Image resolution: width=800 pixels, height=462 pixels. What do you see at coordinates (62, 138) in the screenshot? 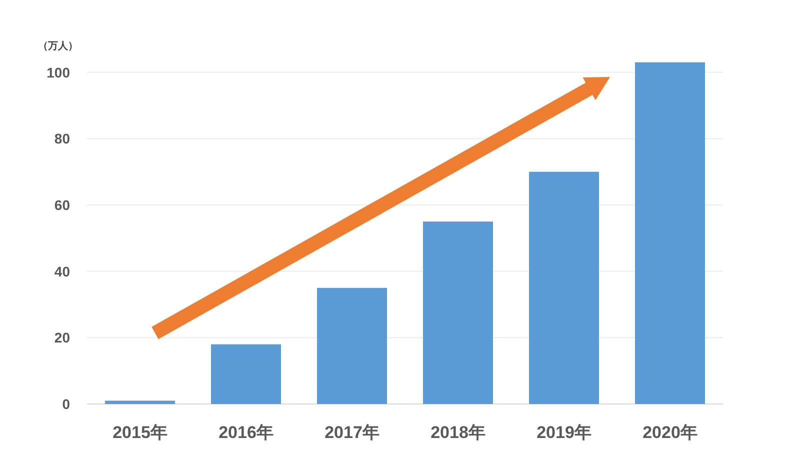
I see `y-tick-label: 80` at bounding box center [62, 138].